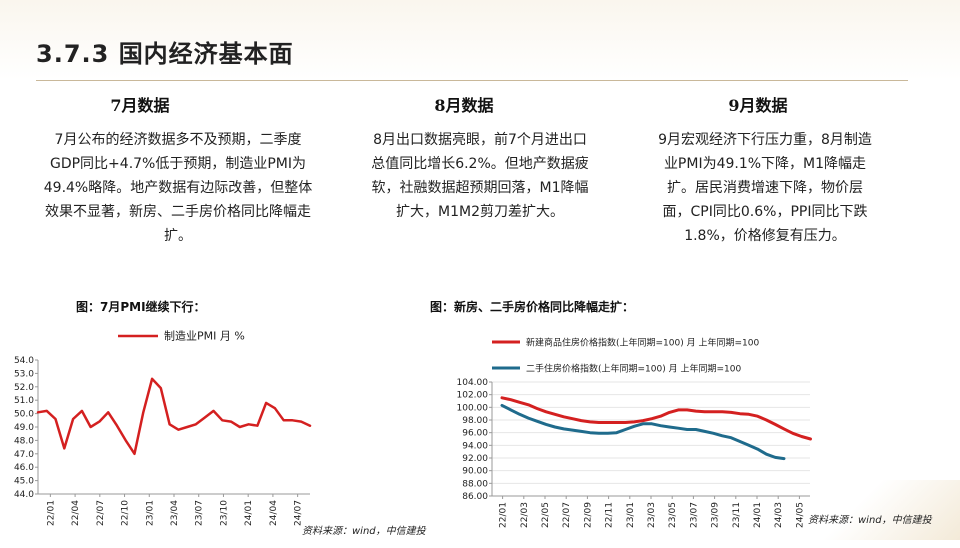 Image resolution: width=960 pixels, height=548 pixels. What do you see at coordinates (716, 515) in the screenshot?
I see `x-tick-label: 23/09` at bounding box center [716, 515].